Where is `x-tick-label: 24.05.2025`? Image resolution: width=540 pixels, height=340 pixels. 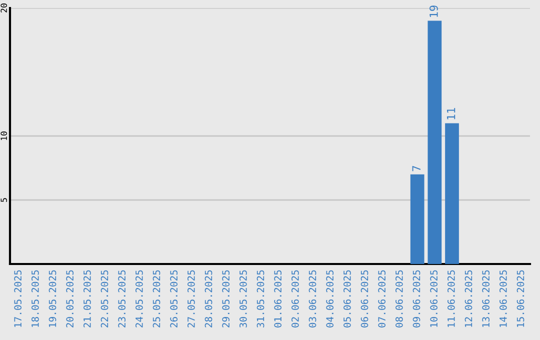
x-tick-label: 24.05.2025 is located at coordinates (139, 299).